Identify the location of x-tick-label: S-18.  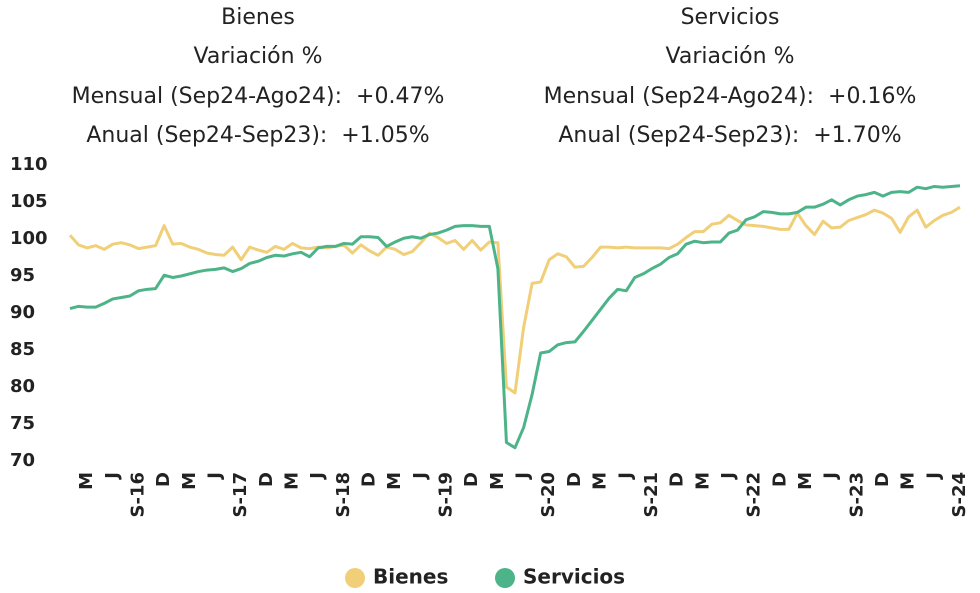
(343, 494).